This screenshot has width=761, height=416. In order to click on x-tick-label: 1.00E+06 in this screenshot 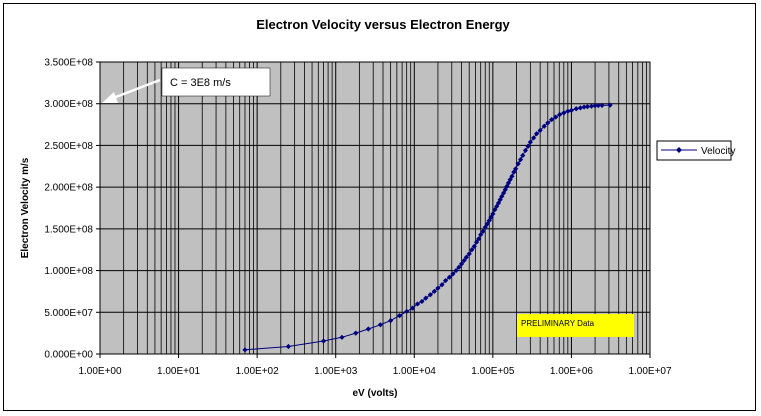, I will do `click(572, 371)`.